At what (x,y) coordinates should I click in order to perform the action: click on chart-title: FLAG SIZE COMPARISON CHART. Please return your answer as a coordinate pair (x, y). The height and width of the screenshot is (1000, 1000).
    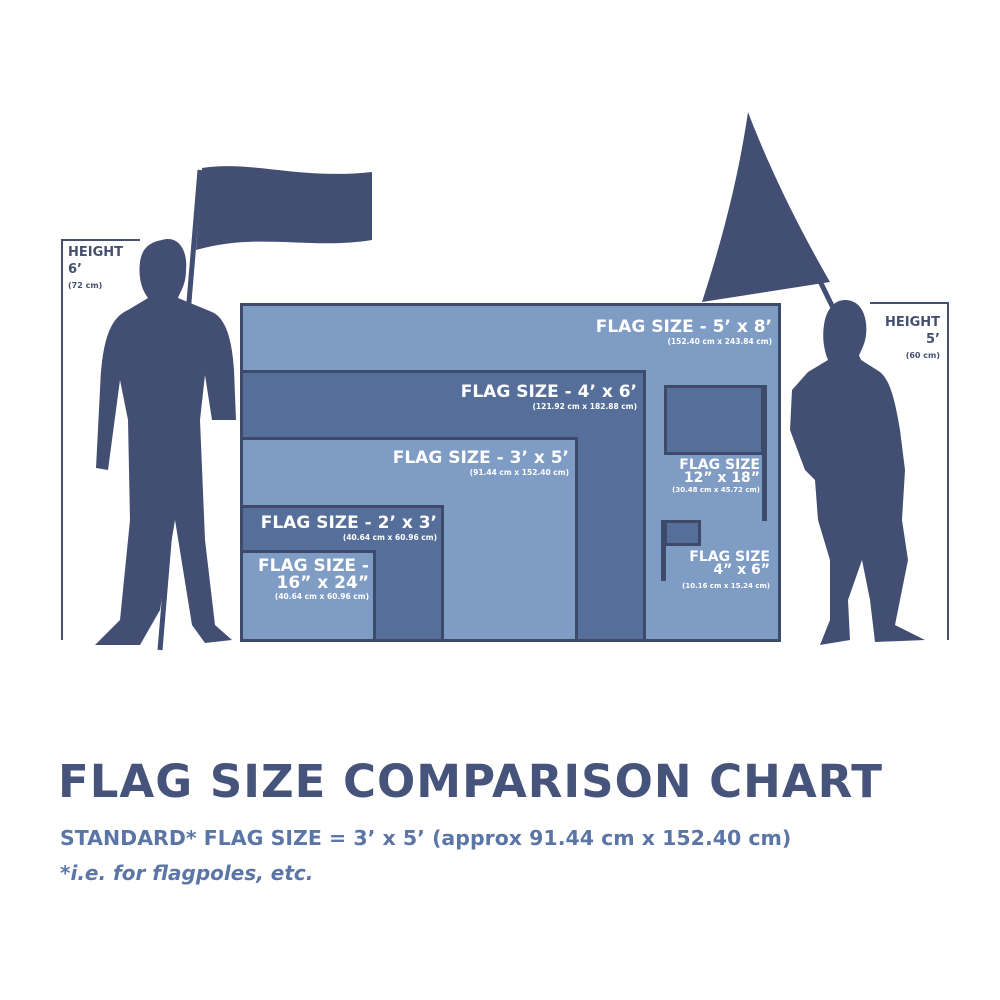
    Looking at the image, I should click on (470, 781).